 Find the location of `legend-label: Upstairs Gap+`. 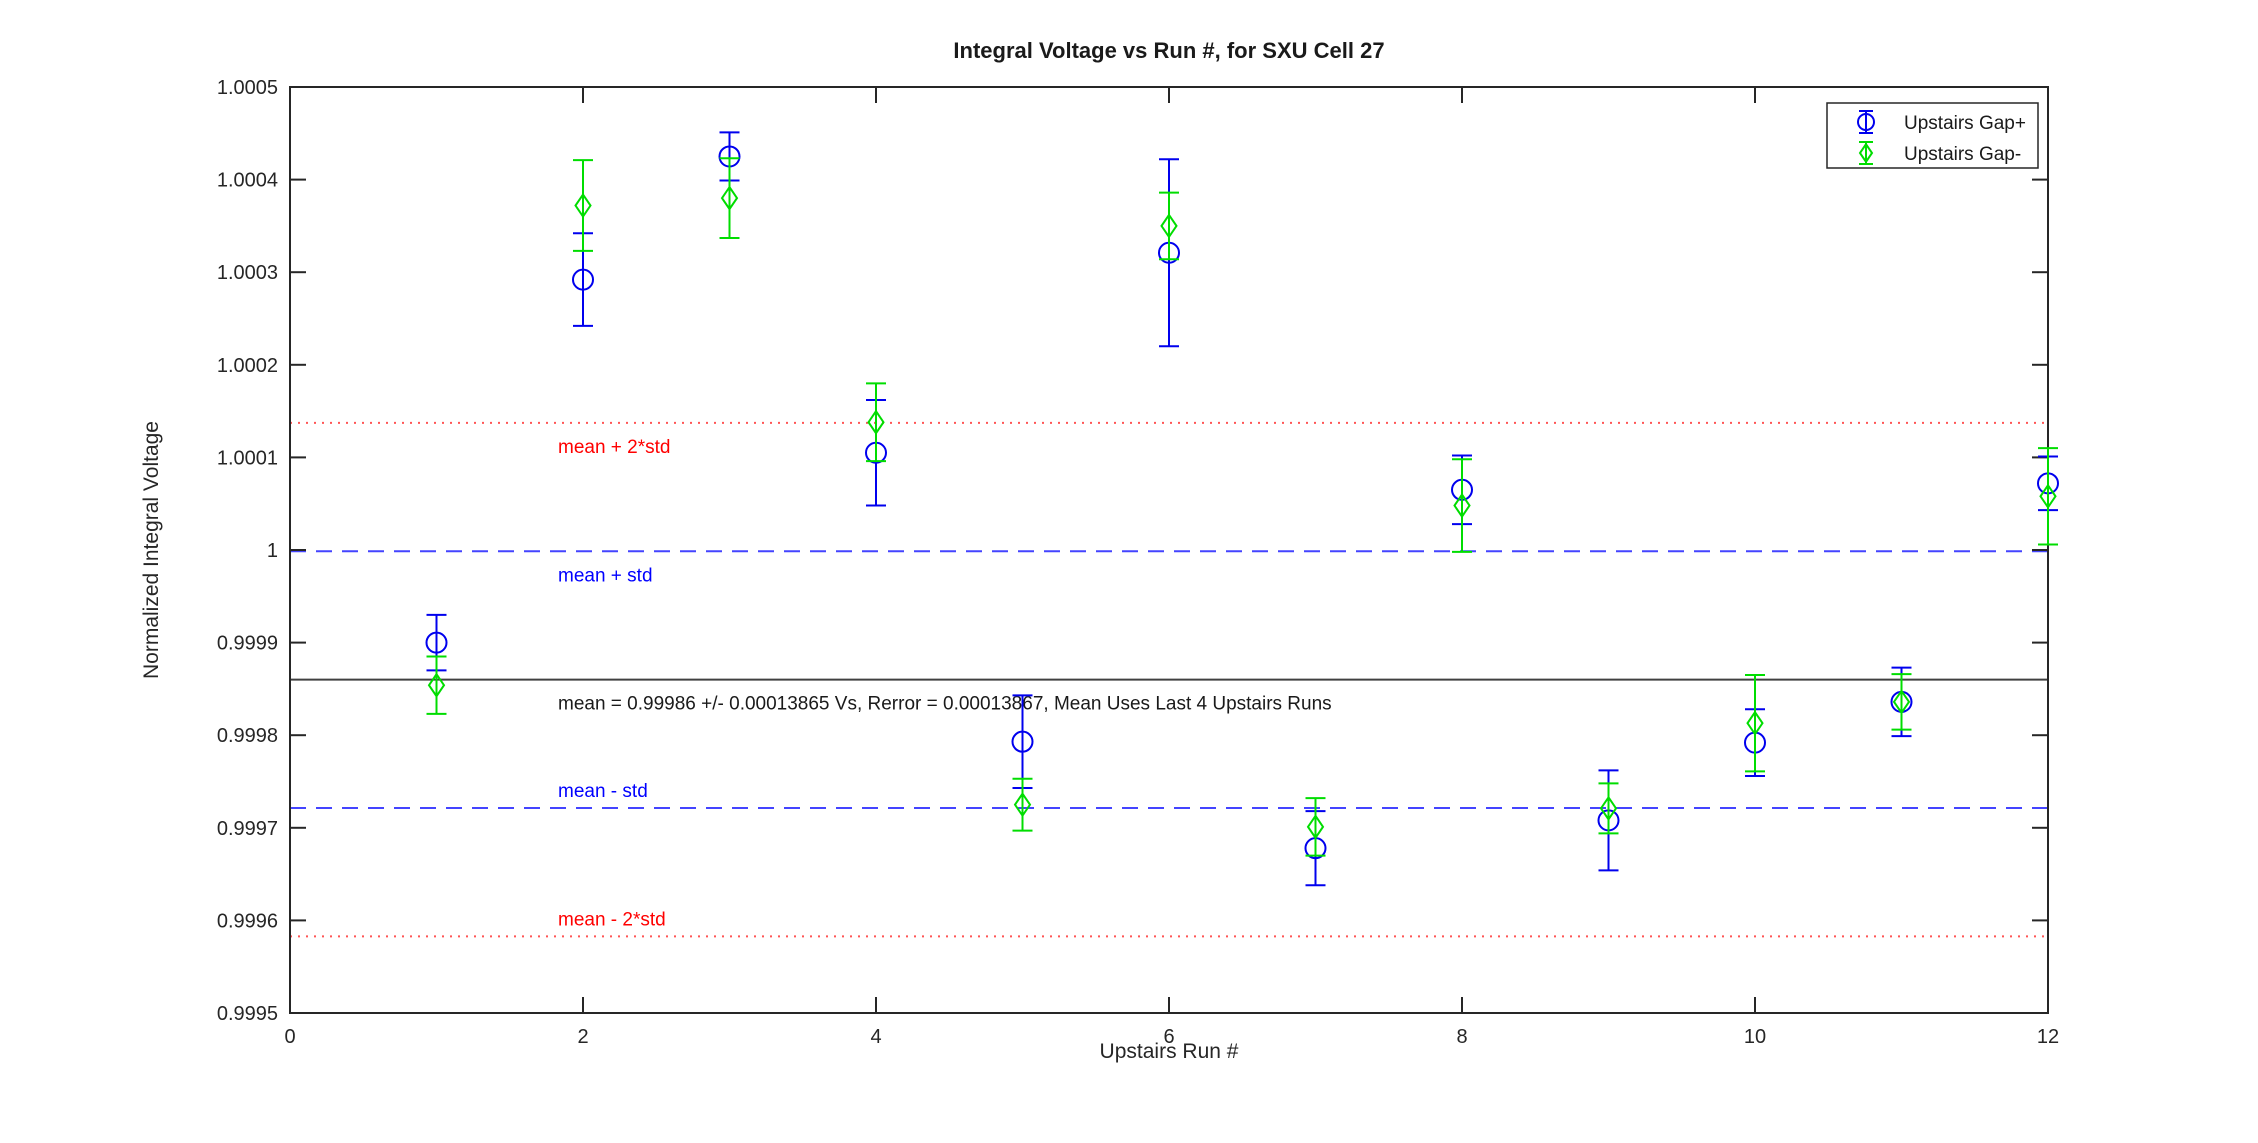

legend-label: Upstairs Gap+ is located at coordinates (1965, 123).